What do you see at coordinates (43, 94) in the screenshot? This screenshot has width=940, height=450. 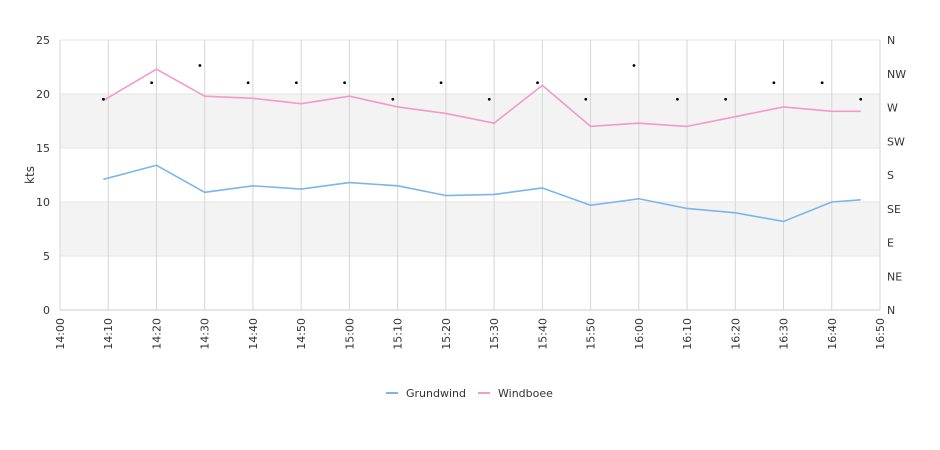 I see `y-tick-label: 20` at bounding box center [43, 94].